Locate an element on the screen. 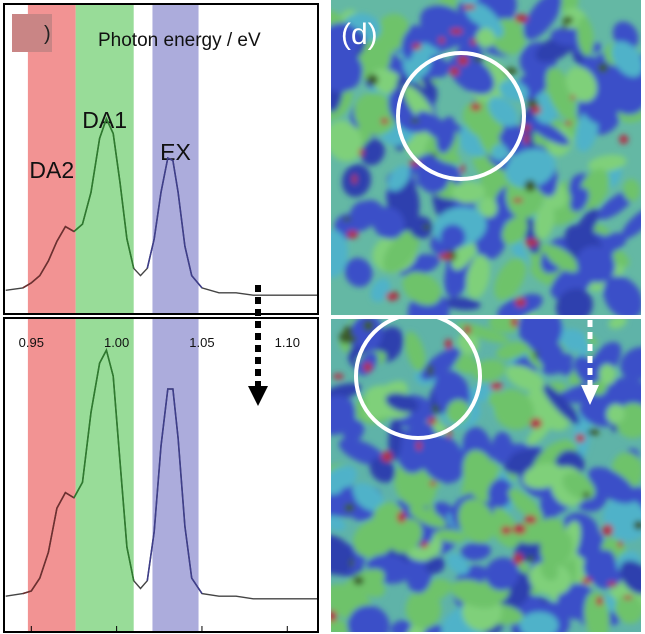 This screenshot has height=634, width=645. panel-label-d: (d) is located at coordinates (359, 34).